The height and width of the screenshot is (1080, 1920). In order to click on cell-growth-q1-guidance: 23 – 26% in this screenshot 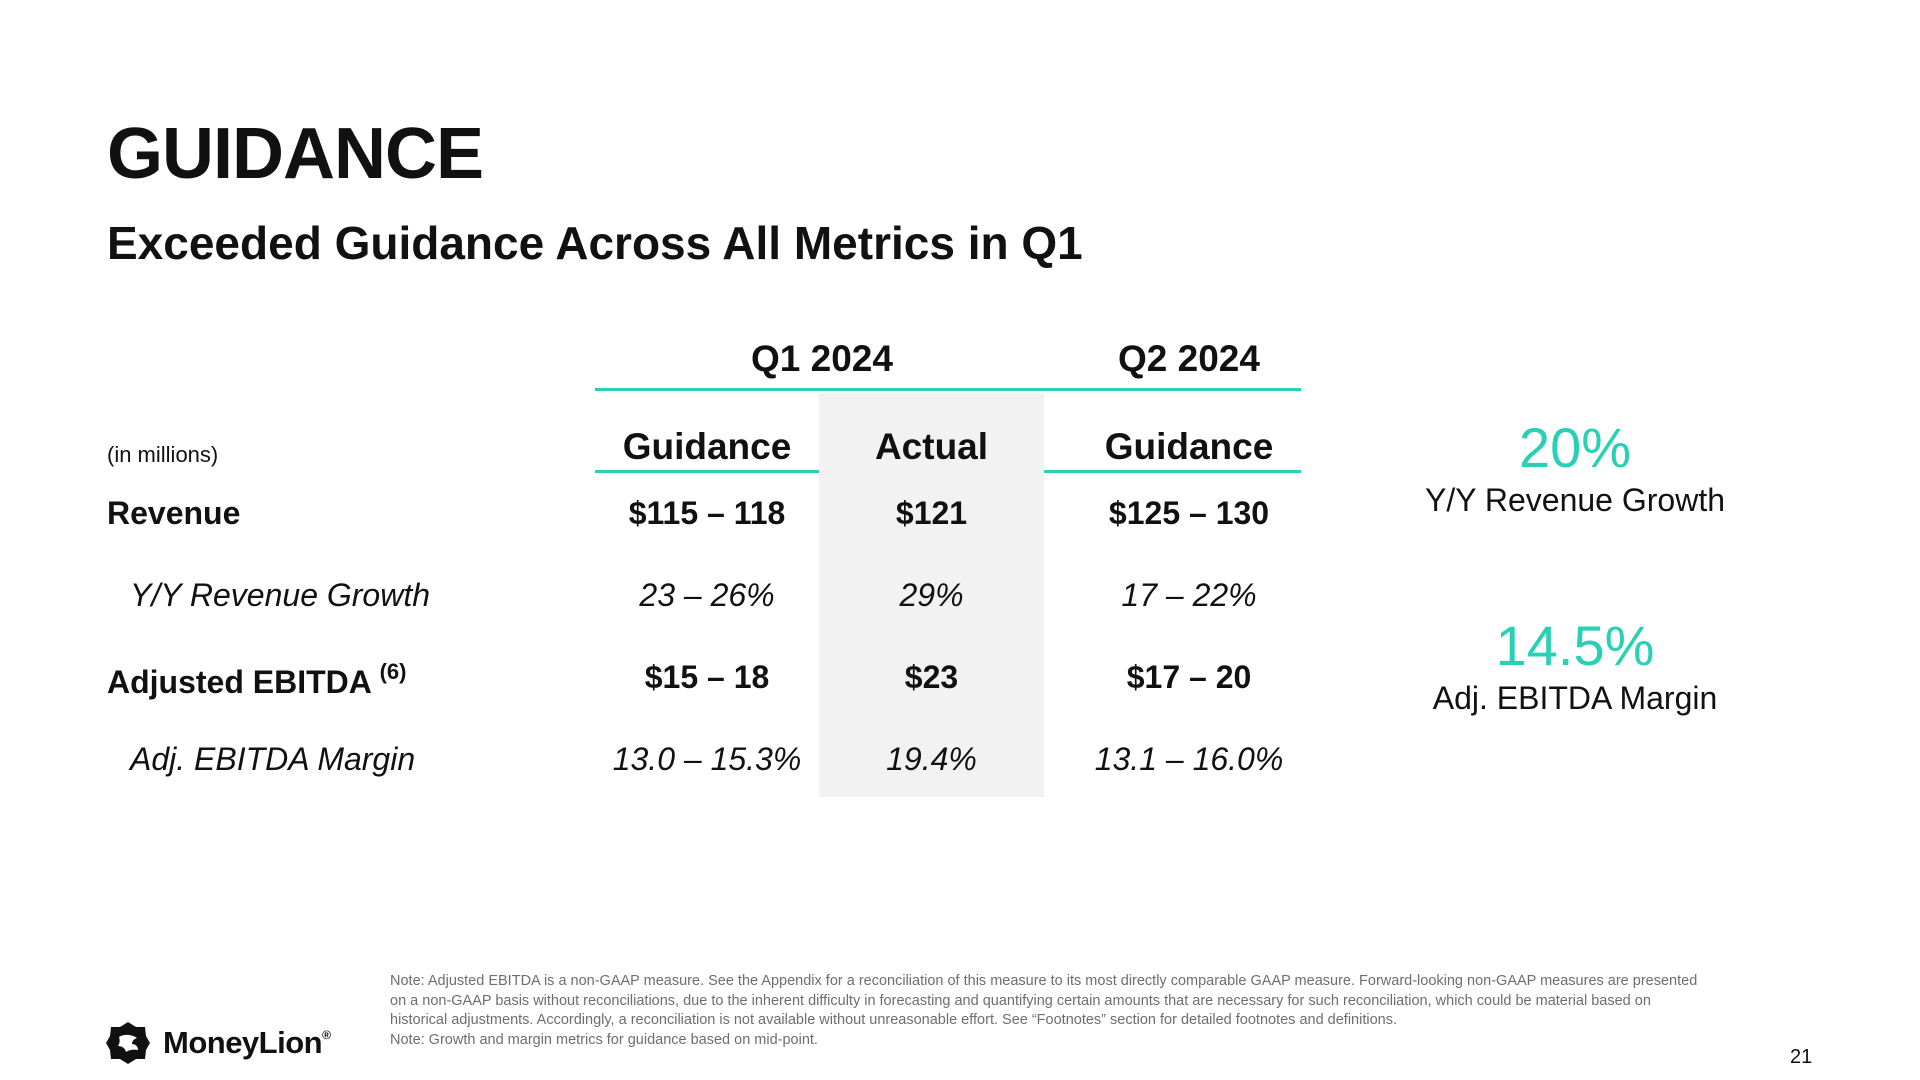, I will do `click(707, 595)`.